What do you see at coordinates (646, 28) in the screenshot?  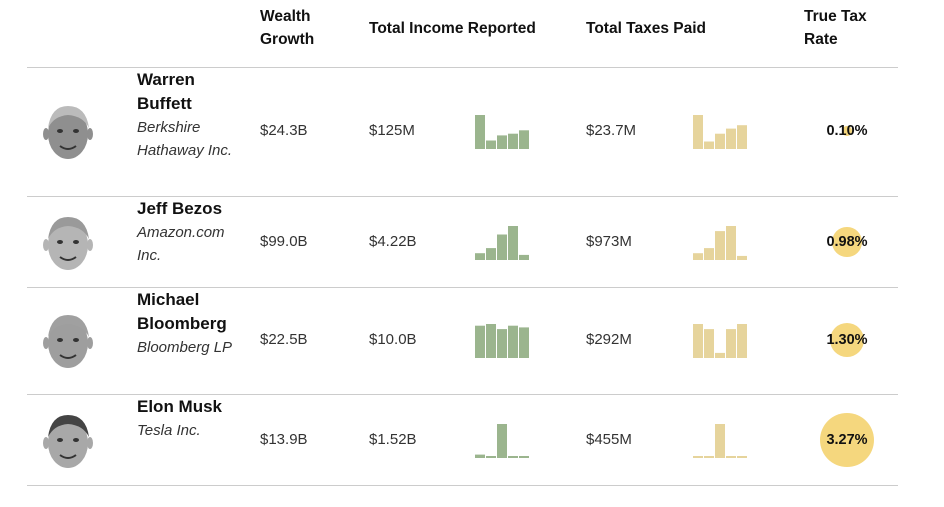 I see `header-total-taxes: Total Taxes Paid` at bounding box center [646, 28].